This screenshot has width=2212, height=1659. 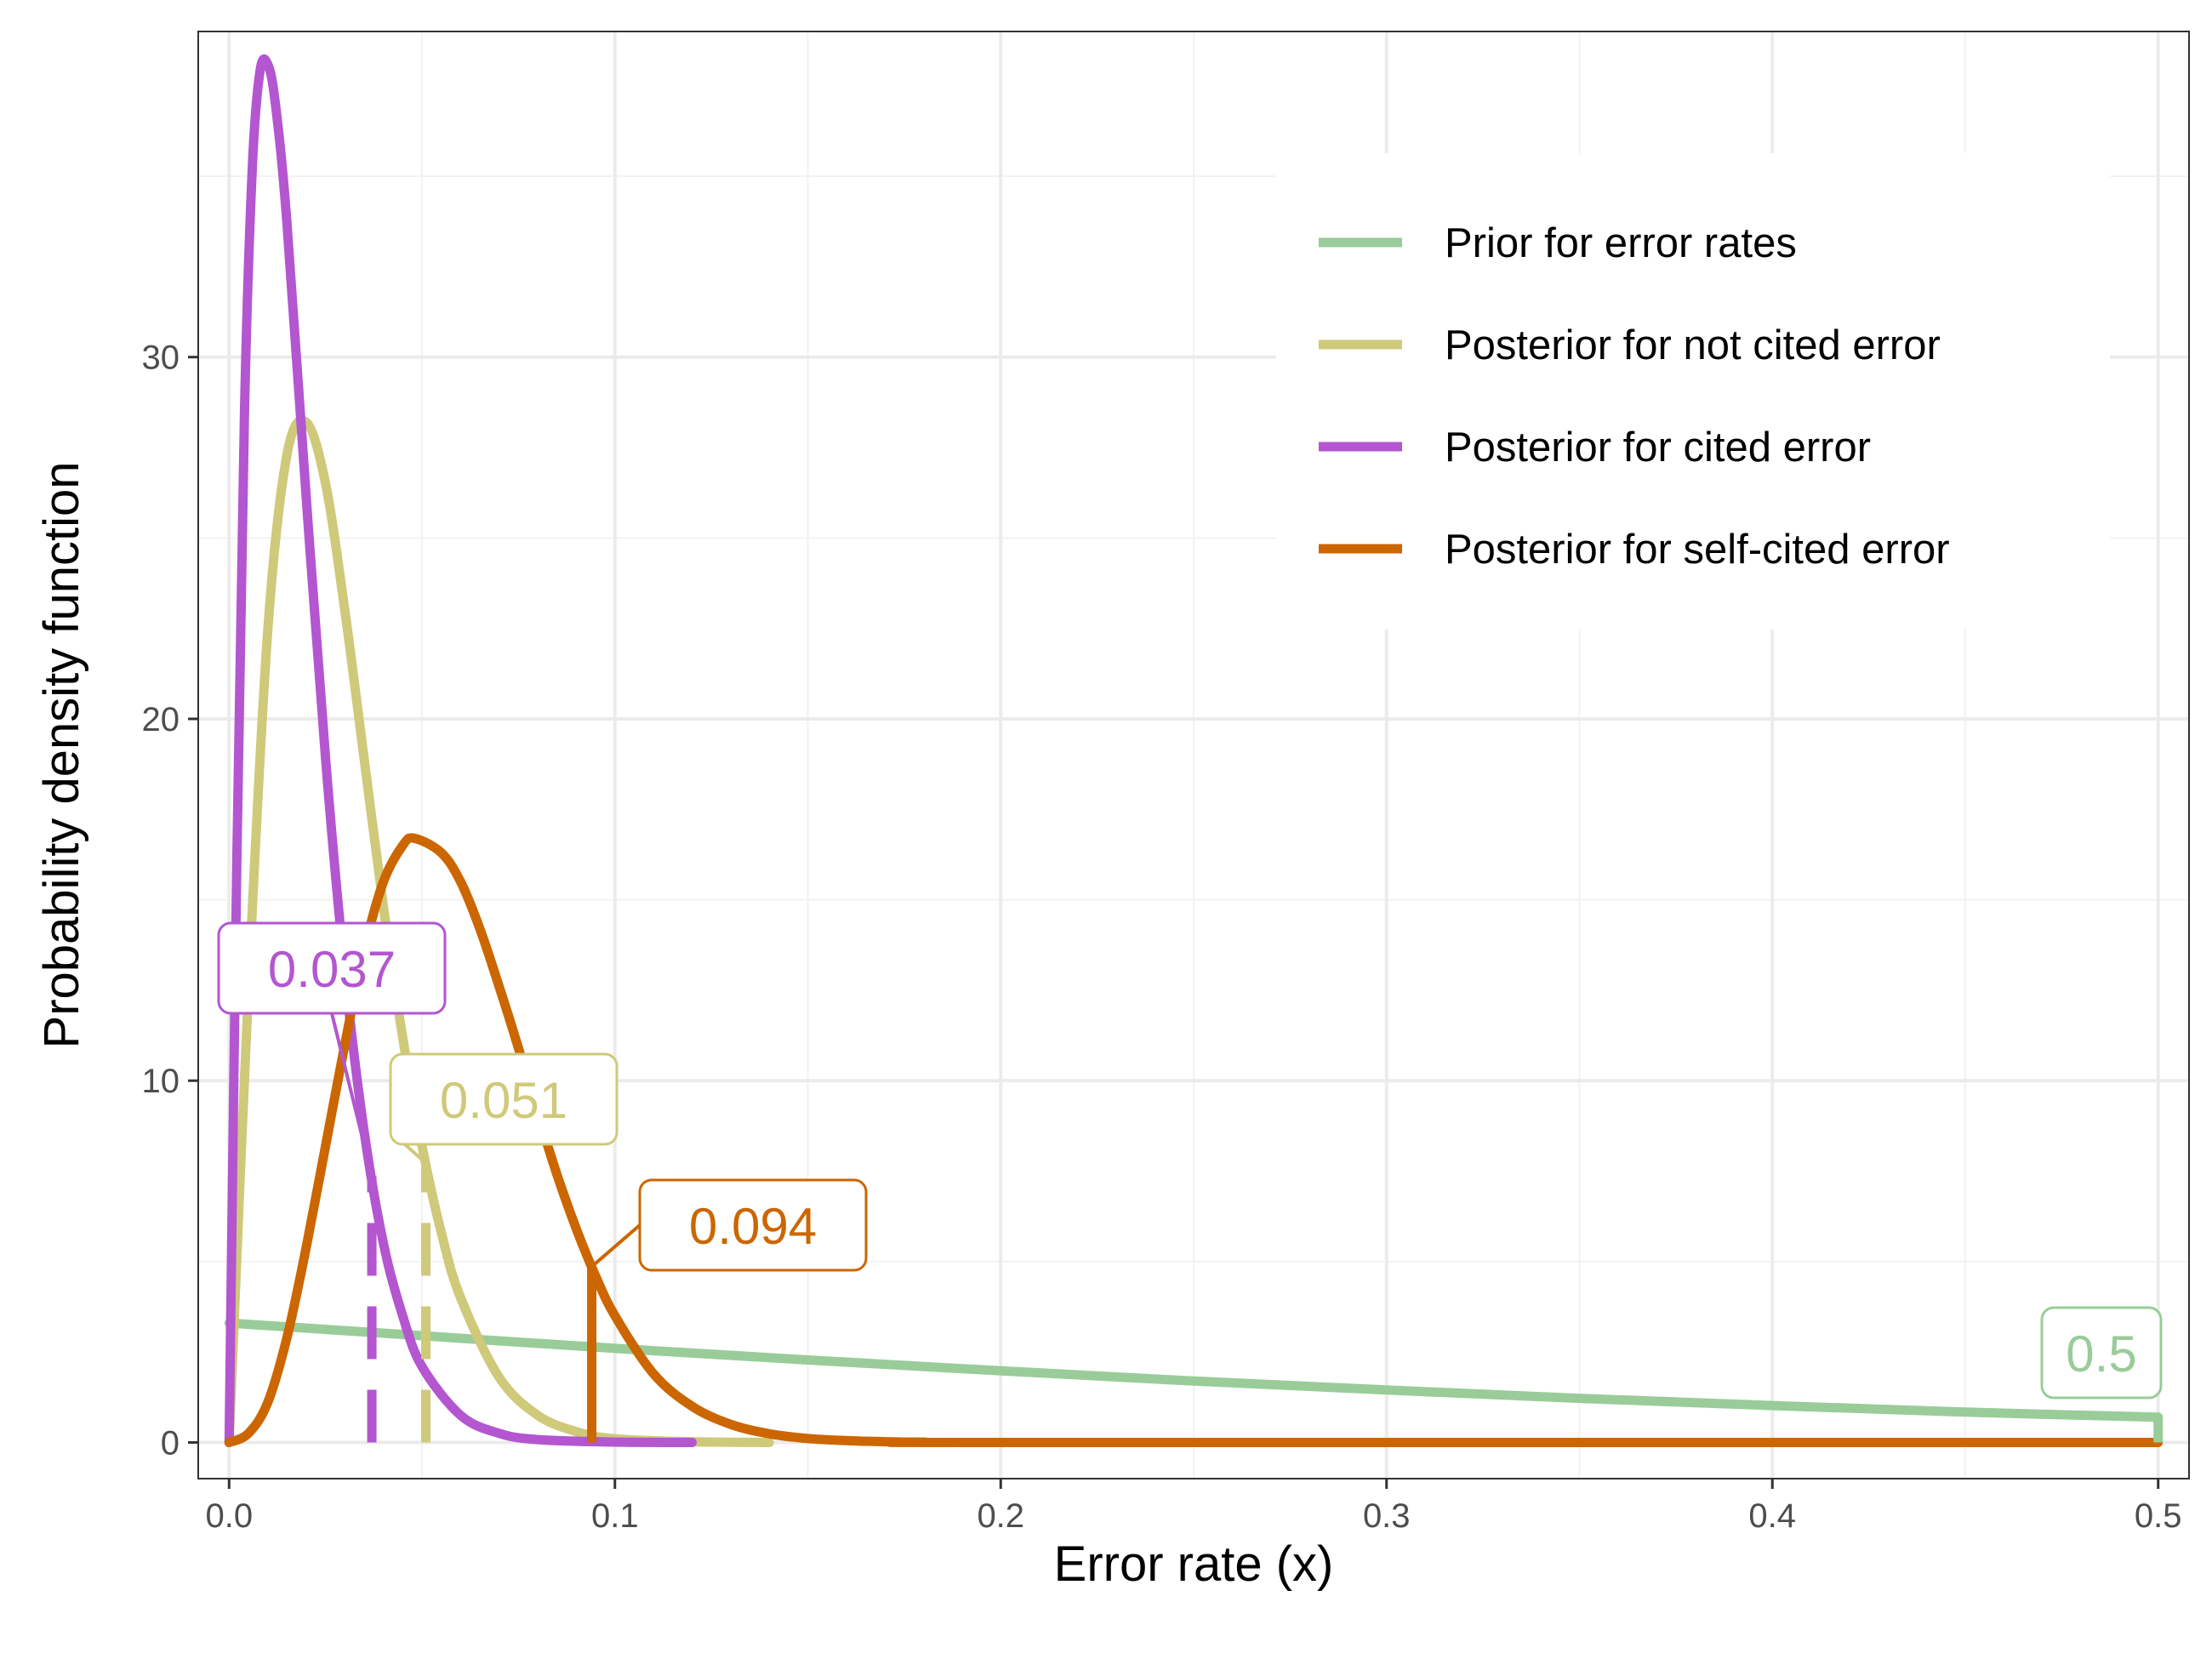 I want to click on x-tick-label: 0.4, so click(x=1772, y=1516).